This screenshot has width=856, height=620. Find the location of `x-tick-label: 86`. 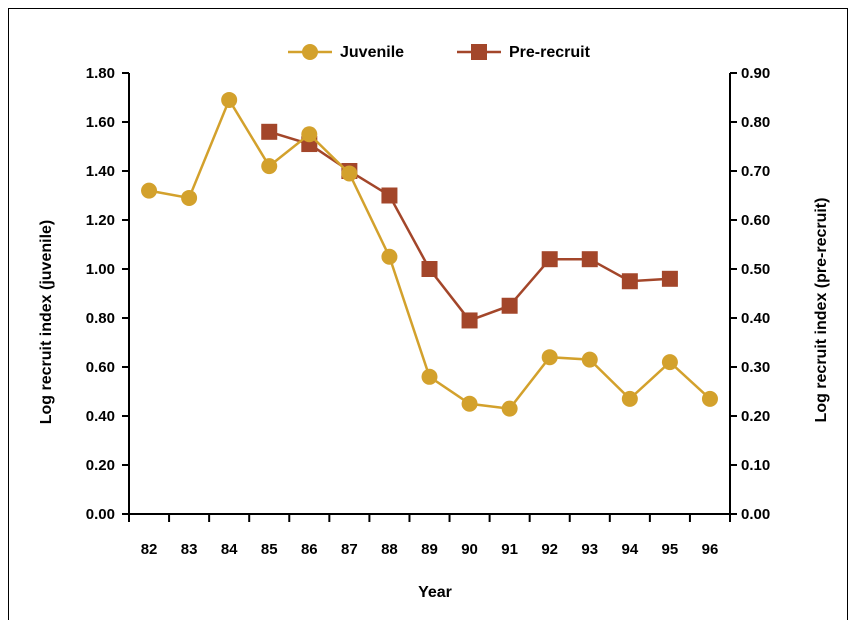

x-tick-label: 86 is located at coordinates (309, 549).